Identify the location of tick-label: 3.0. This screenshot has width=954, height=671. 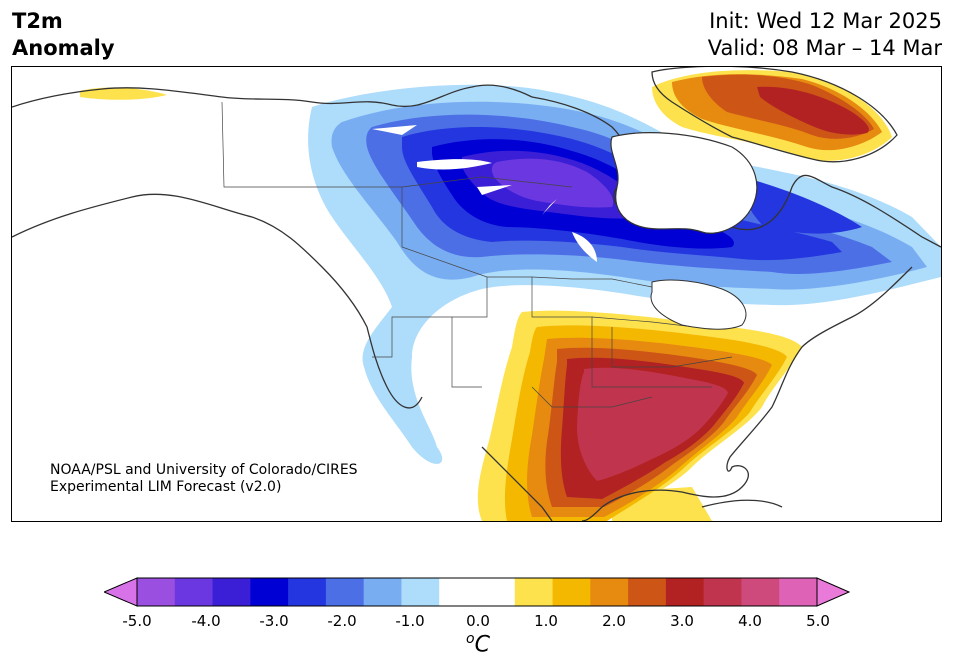
(682, 621).